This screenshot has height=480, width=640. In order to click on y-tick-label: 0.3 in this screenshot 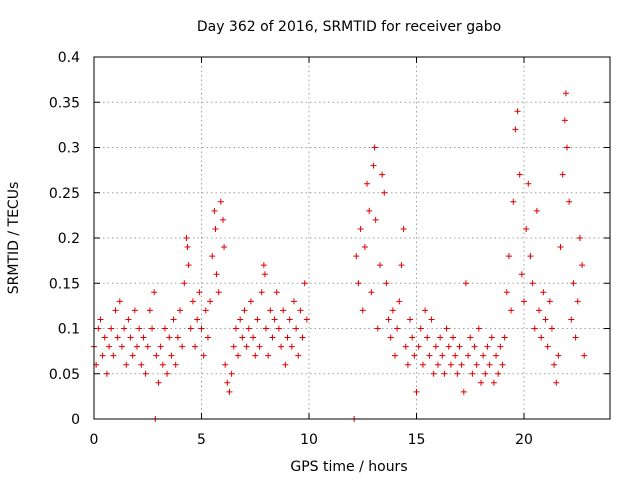, I will do `click(69, 149)`.